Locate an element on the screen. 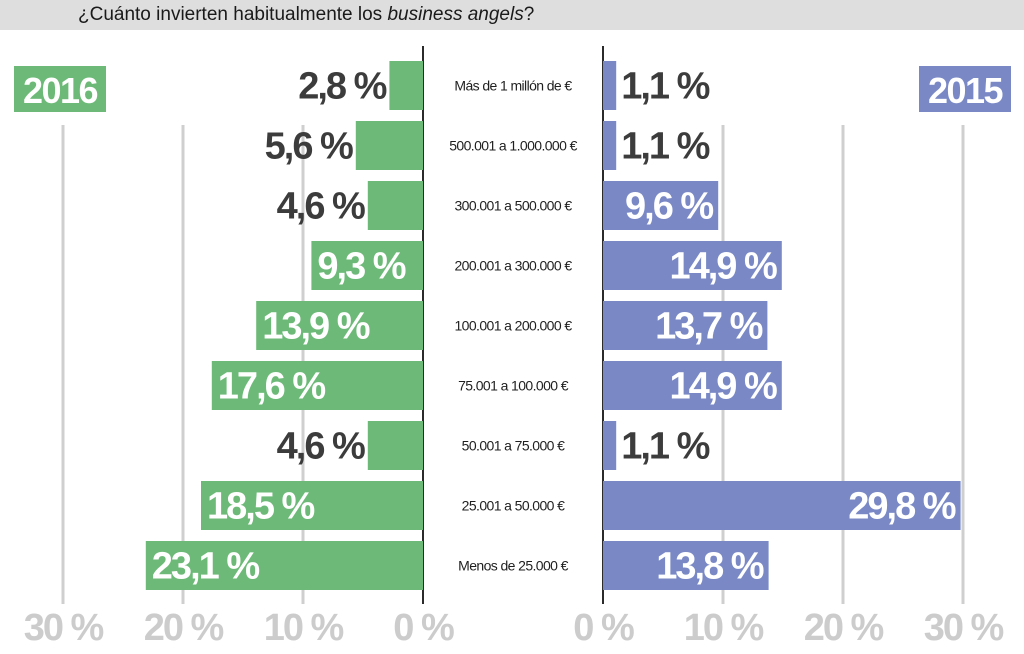  tick-label-right-20: 20 % is located at coordinates (844, 628).